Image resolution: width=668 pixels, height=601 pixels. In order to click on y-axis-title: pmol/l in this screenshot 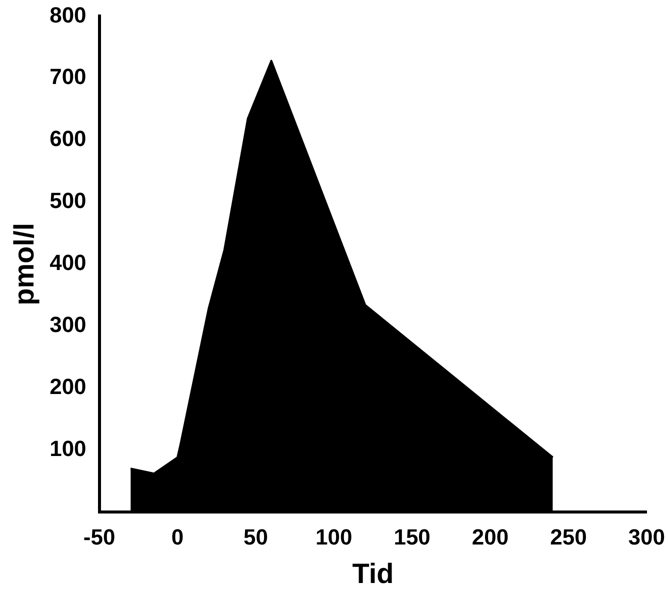, I will do `click(24, 264)`.